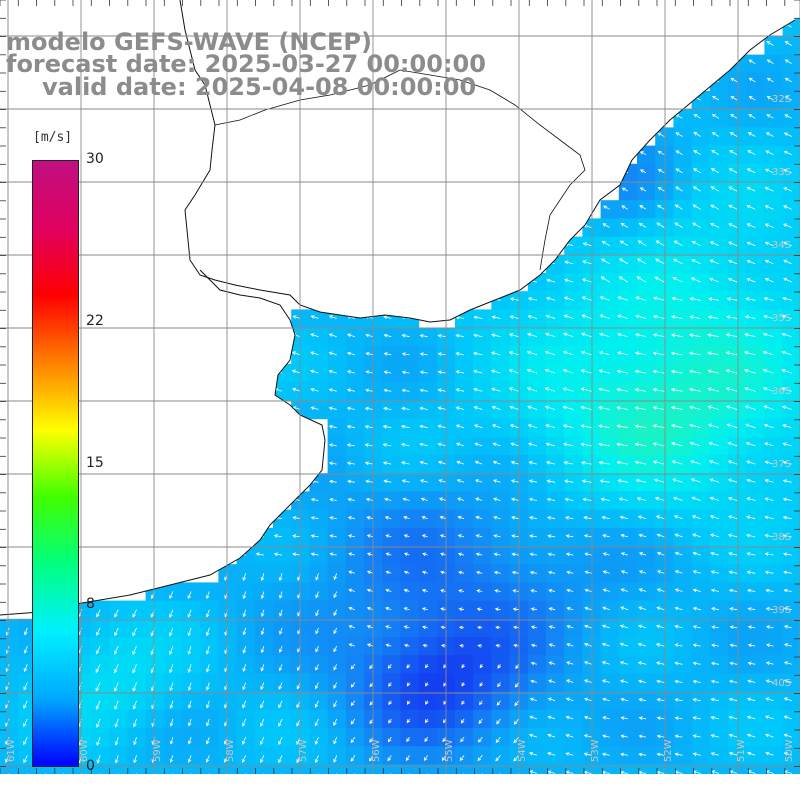 This screenshot has width=800, height=800. Describe the element at coordinates (449, 750) in the screenshot. I see `longitude-label: 55W` at that location.